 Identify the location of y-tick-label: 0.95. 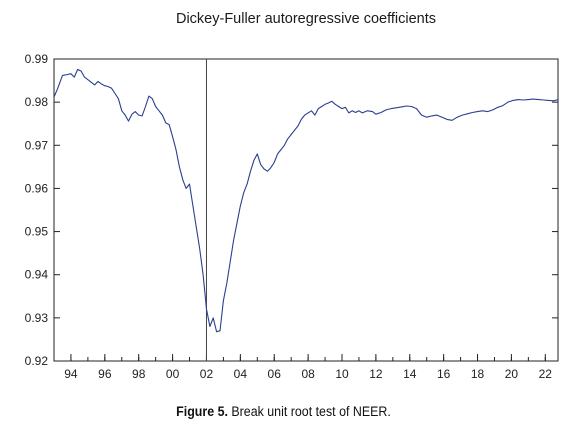
(37, 232).